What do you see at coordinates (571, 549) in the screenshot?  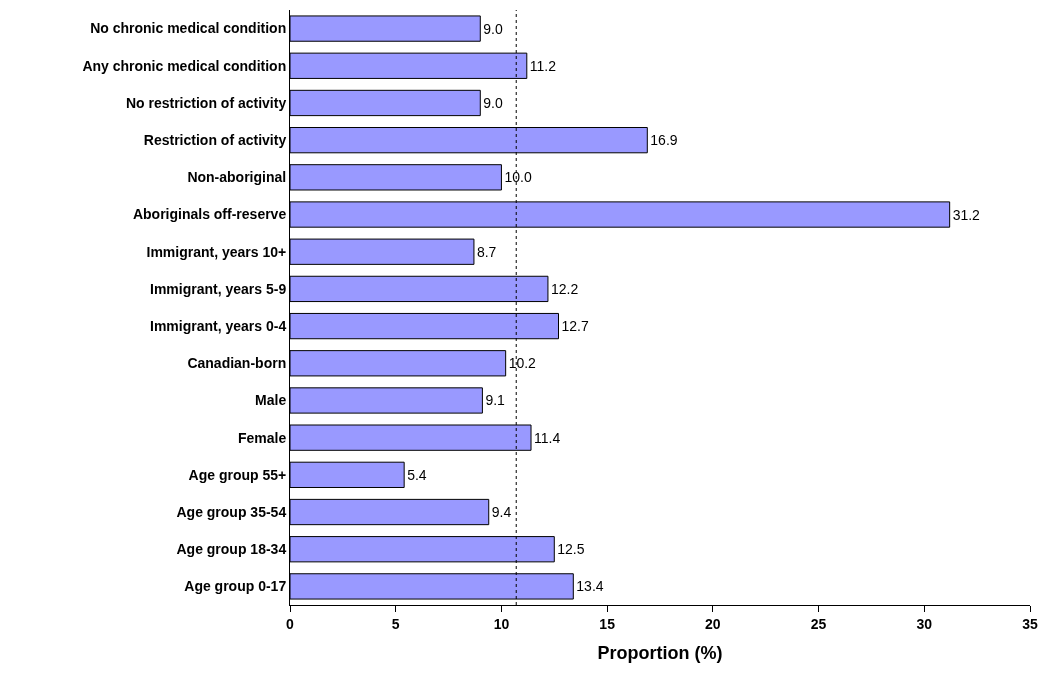 I see `data-label: 12.5` at bounding box center [571, 549].